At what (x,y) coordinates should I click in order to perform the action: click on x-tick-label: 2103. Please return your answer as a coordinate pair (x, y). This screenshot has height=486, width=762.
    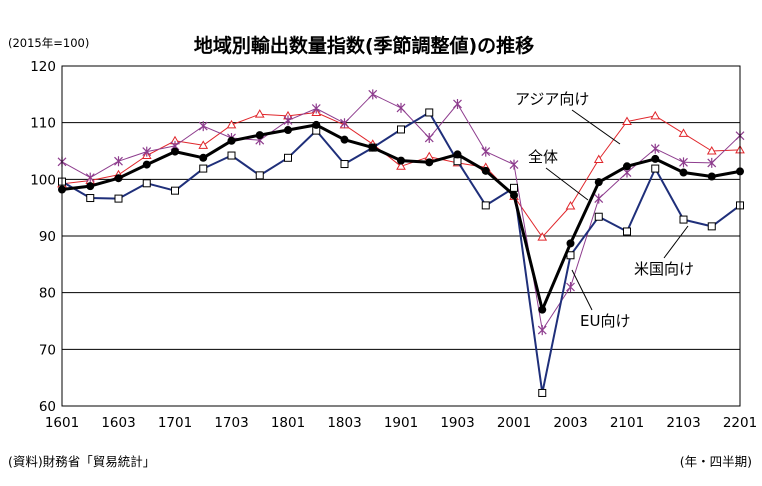
    Looking at the image, I should click on (683, 423).